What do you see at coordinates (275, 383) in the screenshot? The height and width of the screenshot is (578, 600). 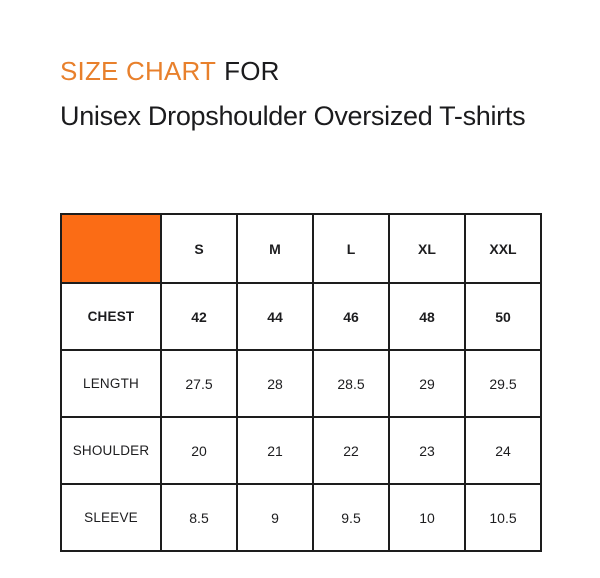 I see `cell-length-m: 28` at bounding box center [275, 383].